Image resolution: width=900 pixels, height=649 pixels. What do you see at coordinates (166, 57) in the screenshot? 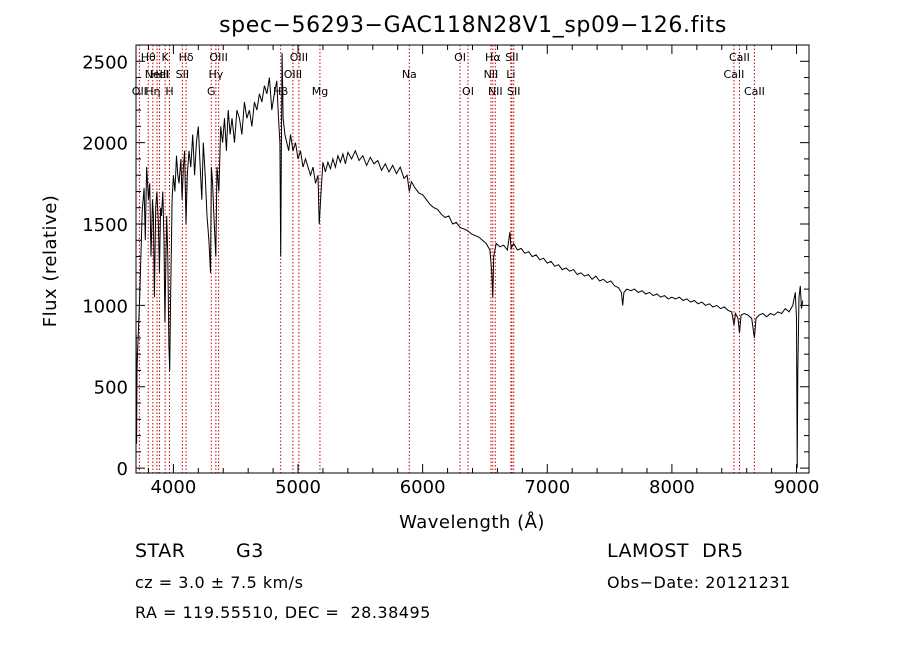
I see `line-marker-label: K` at bounding box center [166, 57].